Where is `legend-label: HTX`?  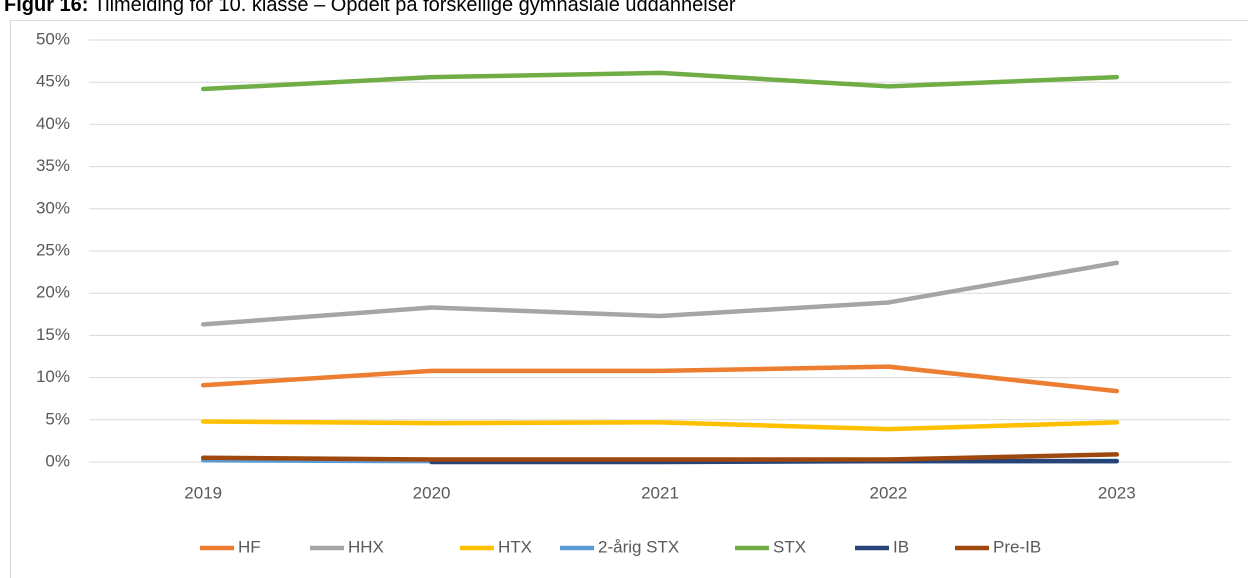 legend-label: HTX is located at coordinates (515, 546).